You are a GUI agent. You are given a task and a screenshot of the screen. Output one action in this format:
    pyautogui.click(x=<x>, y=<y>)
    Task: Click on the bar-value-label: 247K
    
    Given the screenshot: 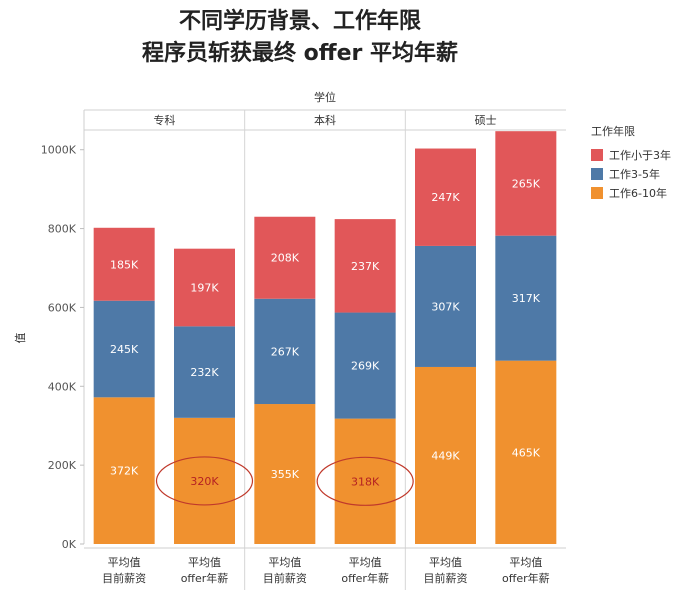 What is the action you would take?
    pyautogui.click(x=445, y=197)
    